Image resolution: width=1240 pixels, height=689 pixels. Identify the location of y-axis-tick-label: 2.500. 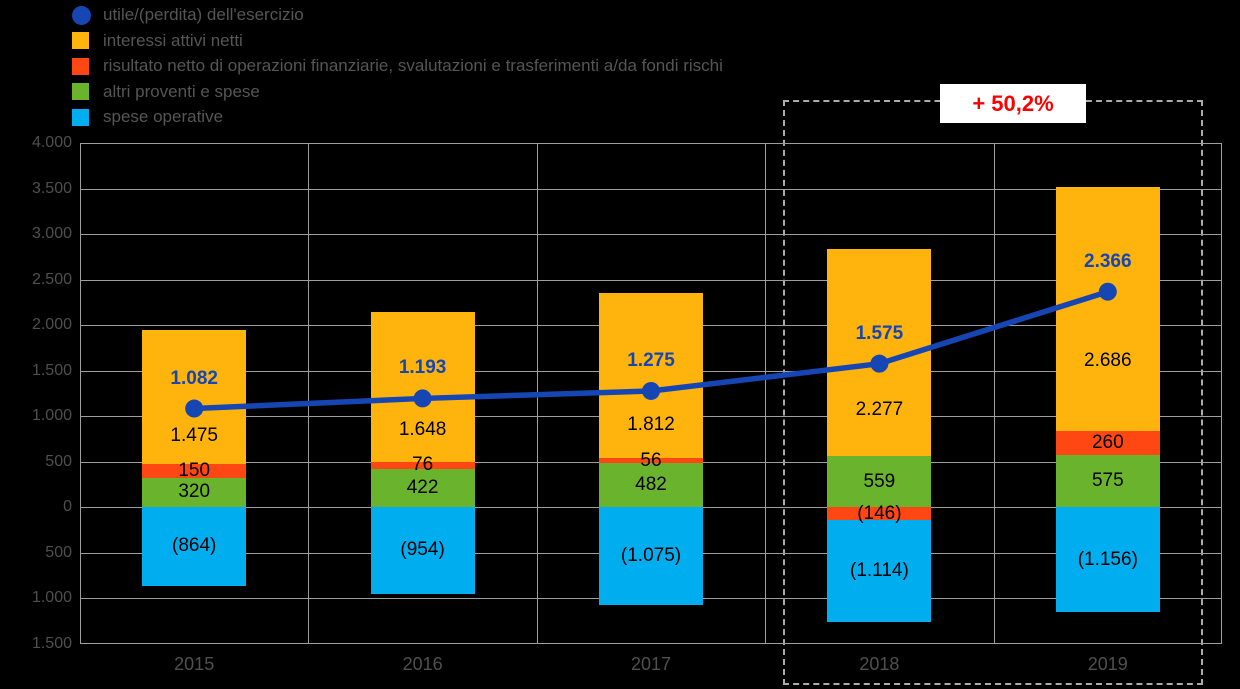
(51, 279).